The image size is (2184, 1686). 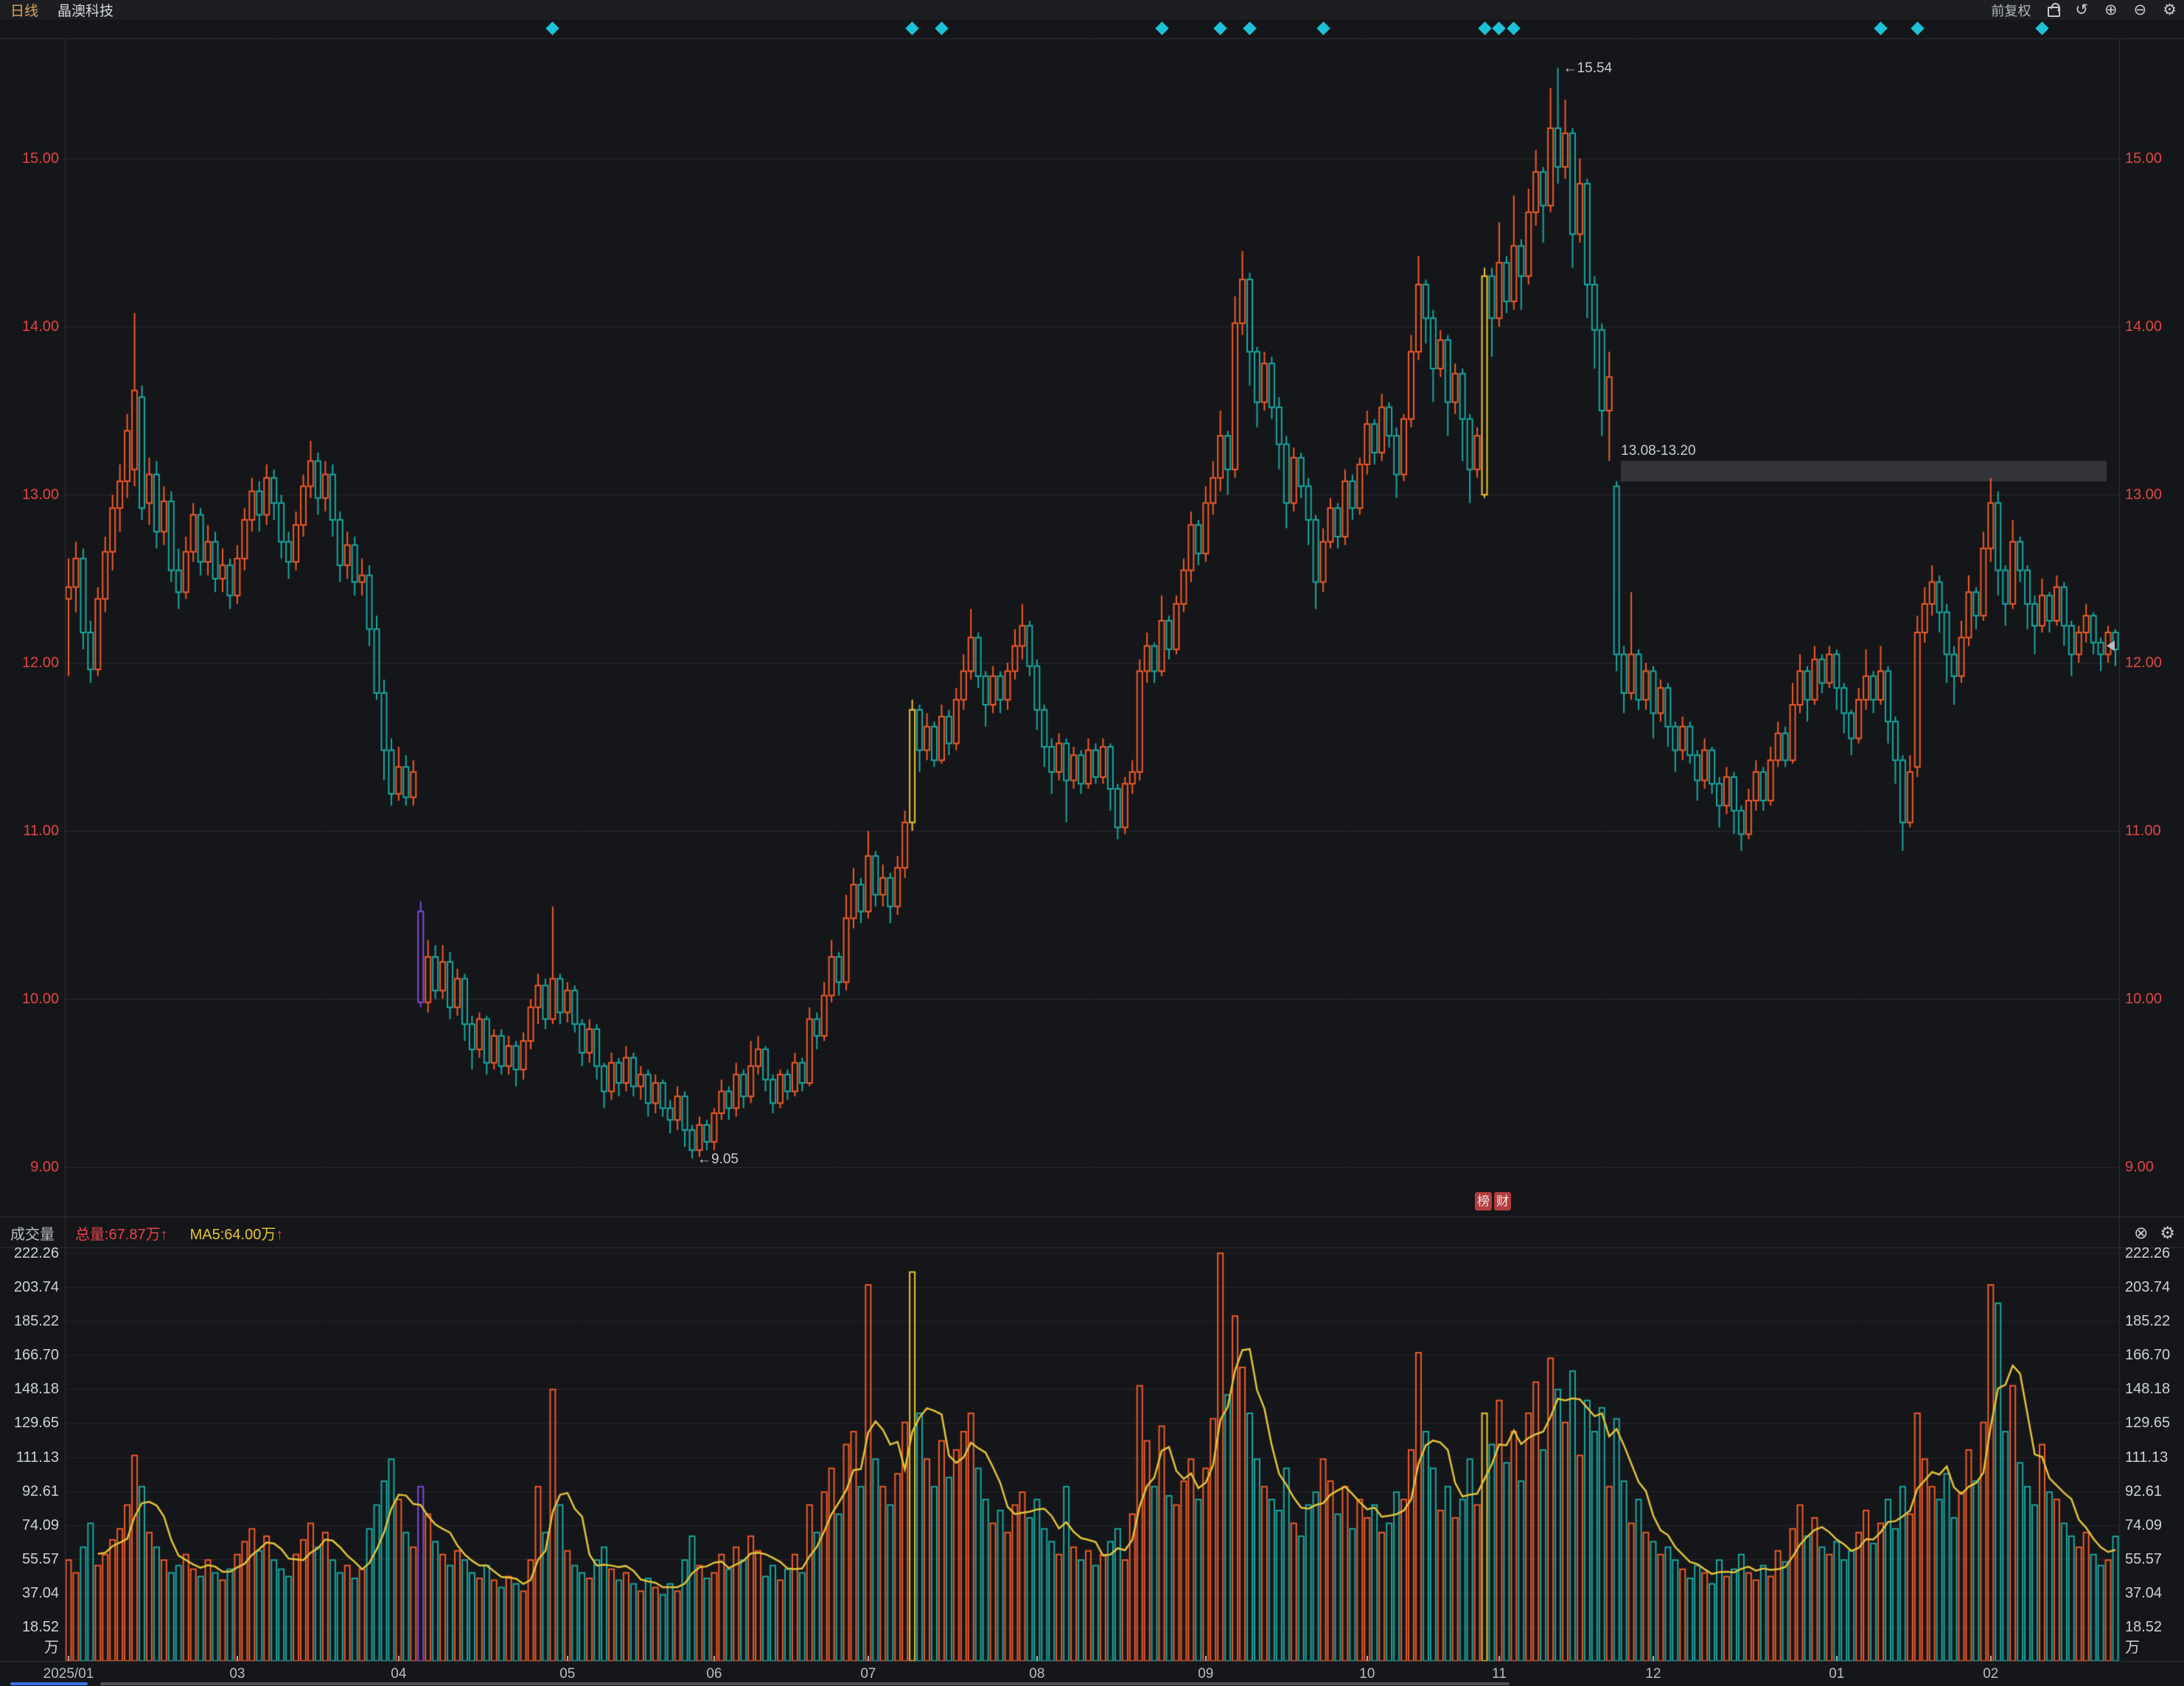 I want to click on price-axis-label-left: 14.00, so click(x=40, y=326).